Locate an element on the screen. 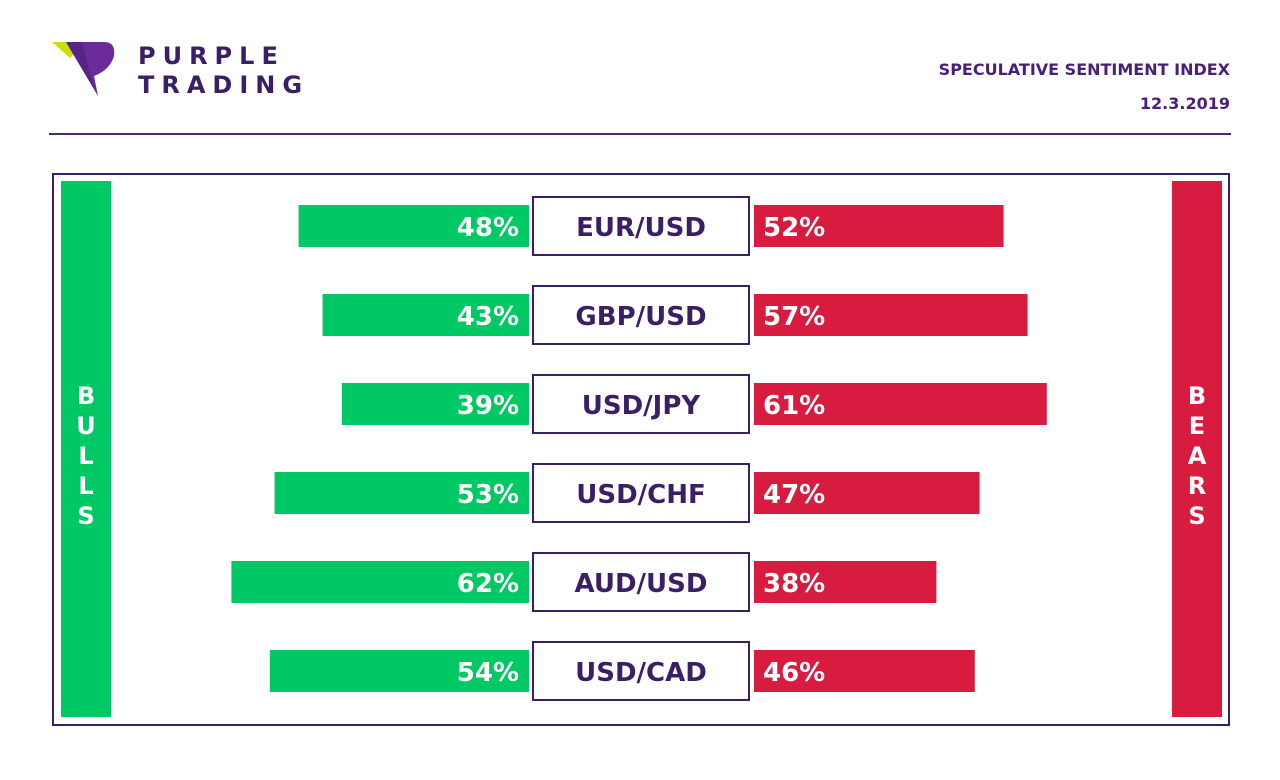 This screenshot has height=780, width=1280. brand-logo: PURPLE TRADING is located at coordinates (182, 70).